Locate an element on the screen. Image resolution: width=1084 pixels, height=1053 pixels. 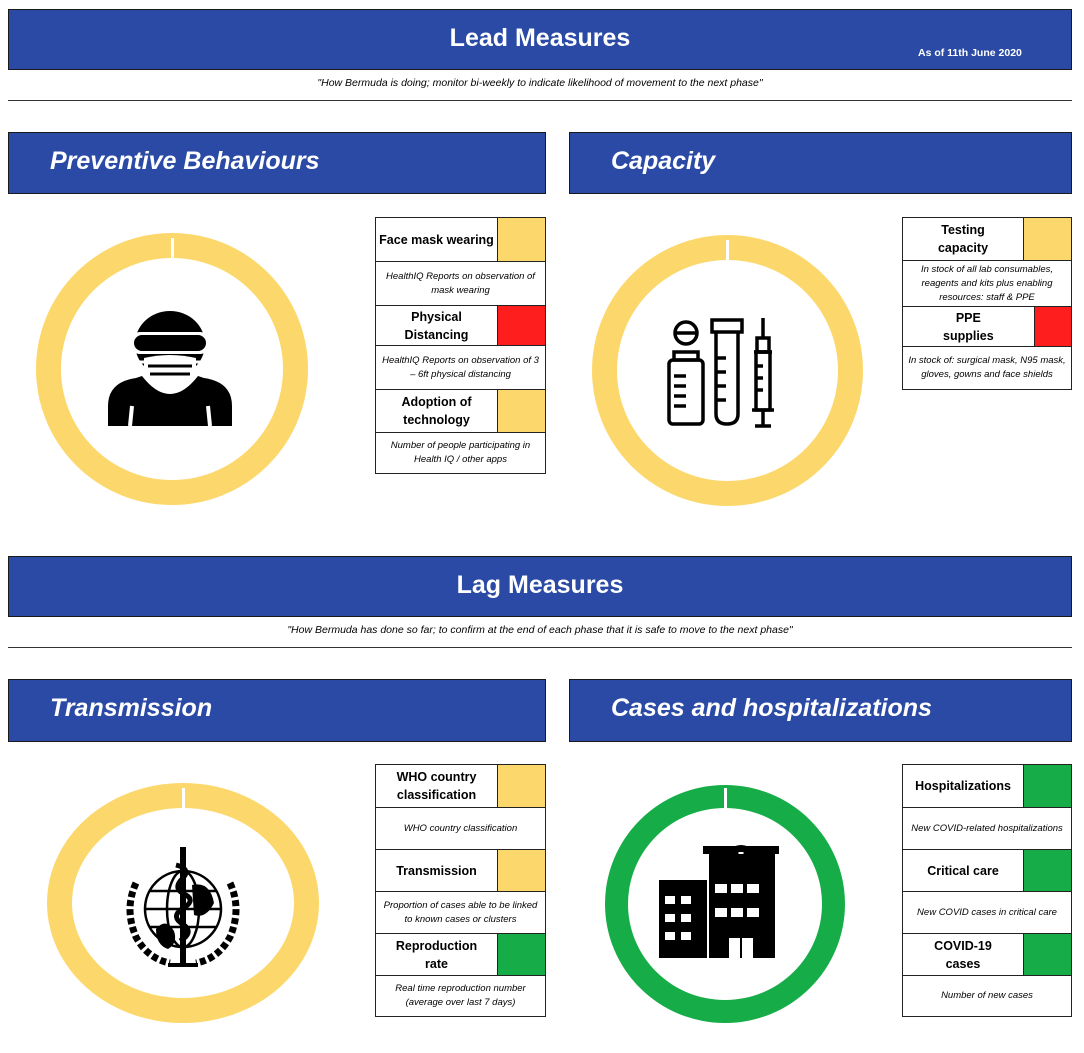
measure-row: Reproduction rate is located at coordinates (460, 955).